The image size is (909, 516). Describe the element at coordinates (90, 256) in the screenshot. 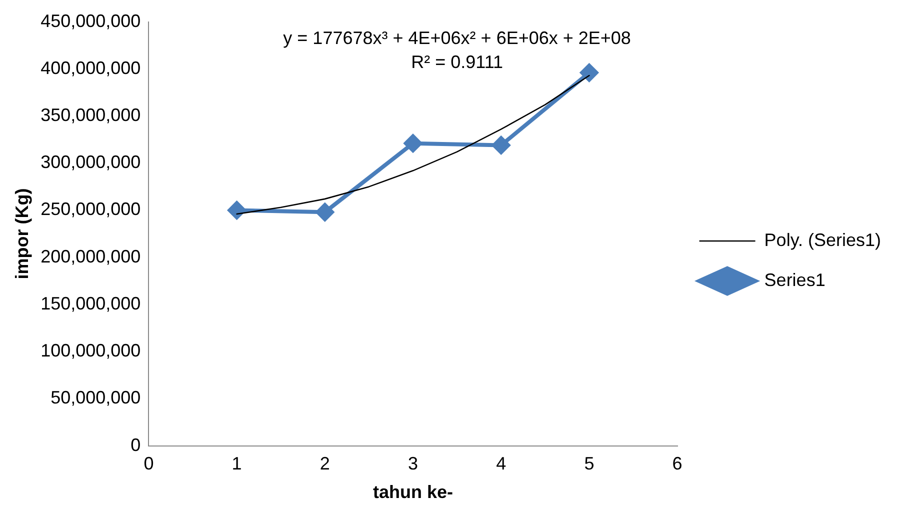

I see `y-tick-label: 200,000,000` at that location.